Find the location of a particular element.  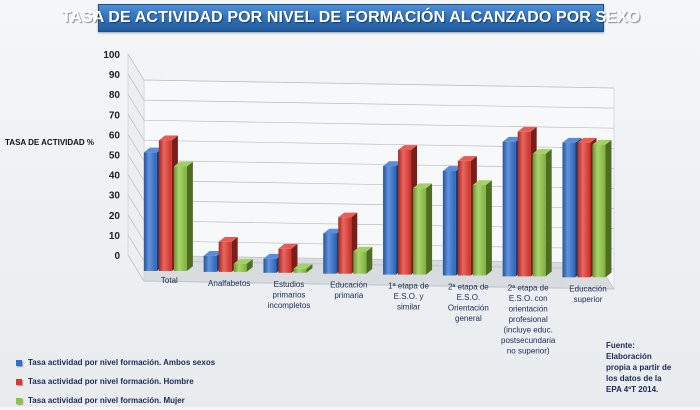

source-line: Elaboración is located at coordinates (629, 356).